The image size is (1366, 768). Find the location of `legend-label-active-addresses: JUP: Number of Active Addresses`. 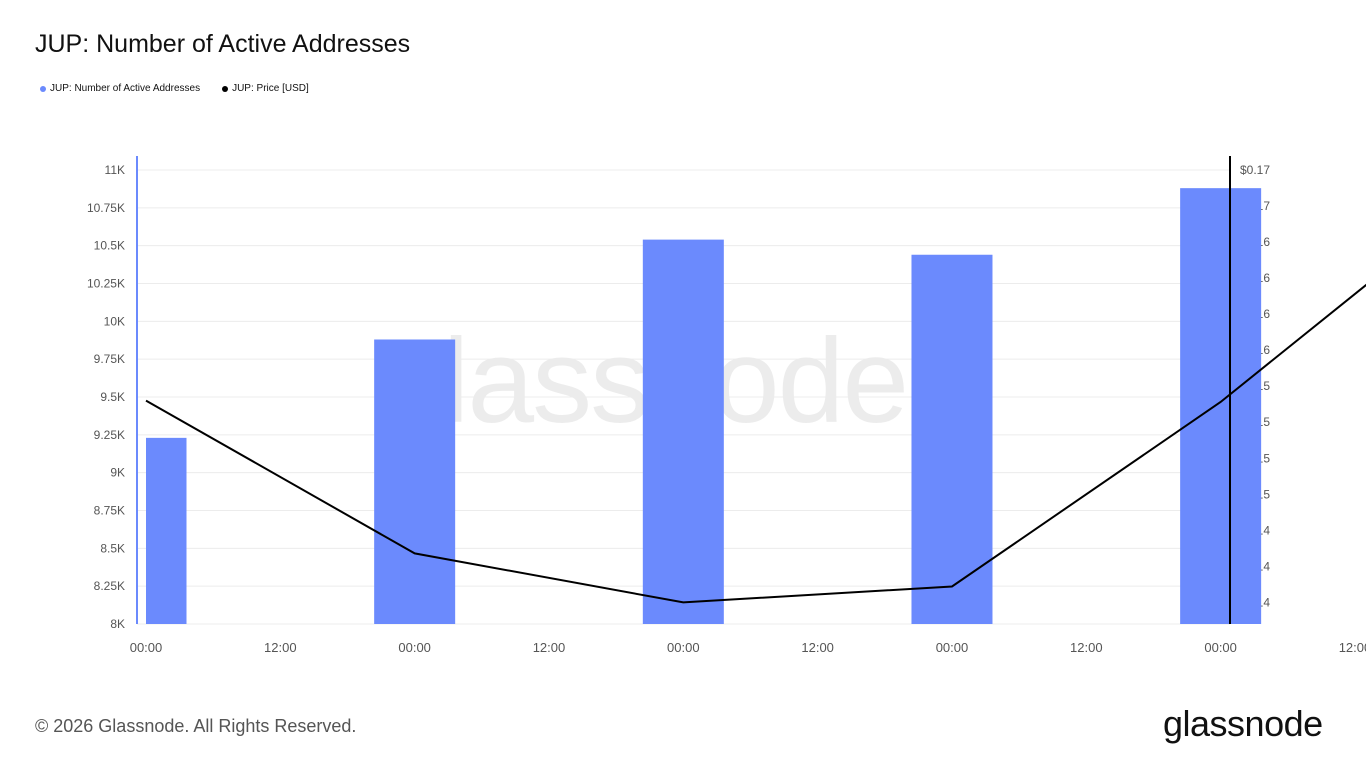

legend-label-active-addresses: JUP: Number of Active Addresses is located at coordinates (125, 88).